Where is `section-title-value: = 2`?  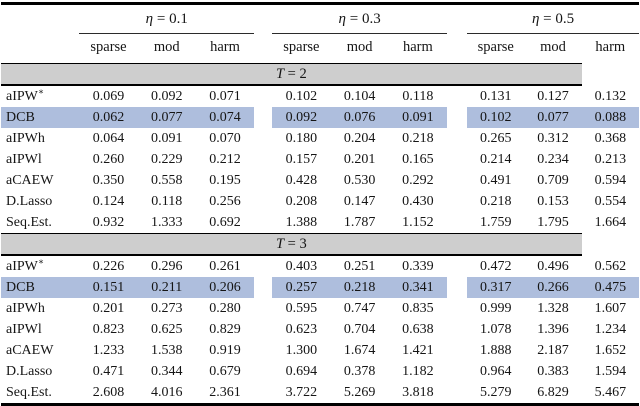
section-title-value: = 2 is located at coordinates (295, 74).